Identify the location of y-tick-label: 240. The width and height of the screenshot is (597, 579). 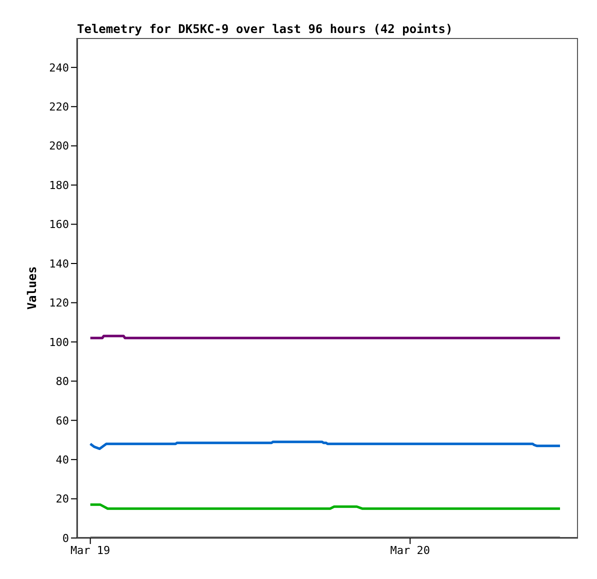
(59, 67).